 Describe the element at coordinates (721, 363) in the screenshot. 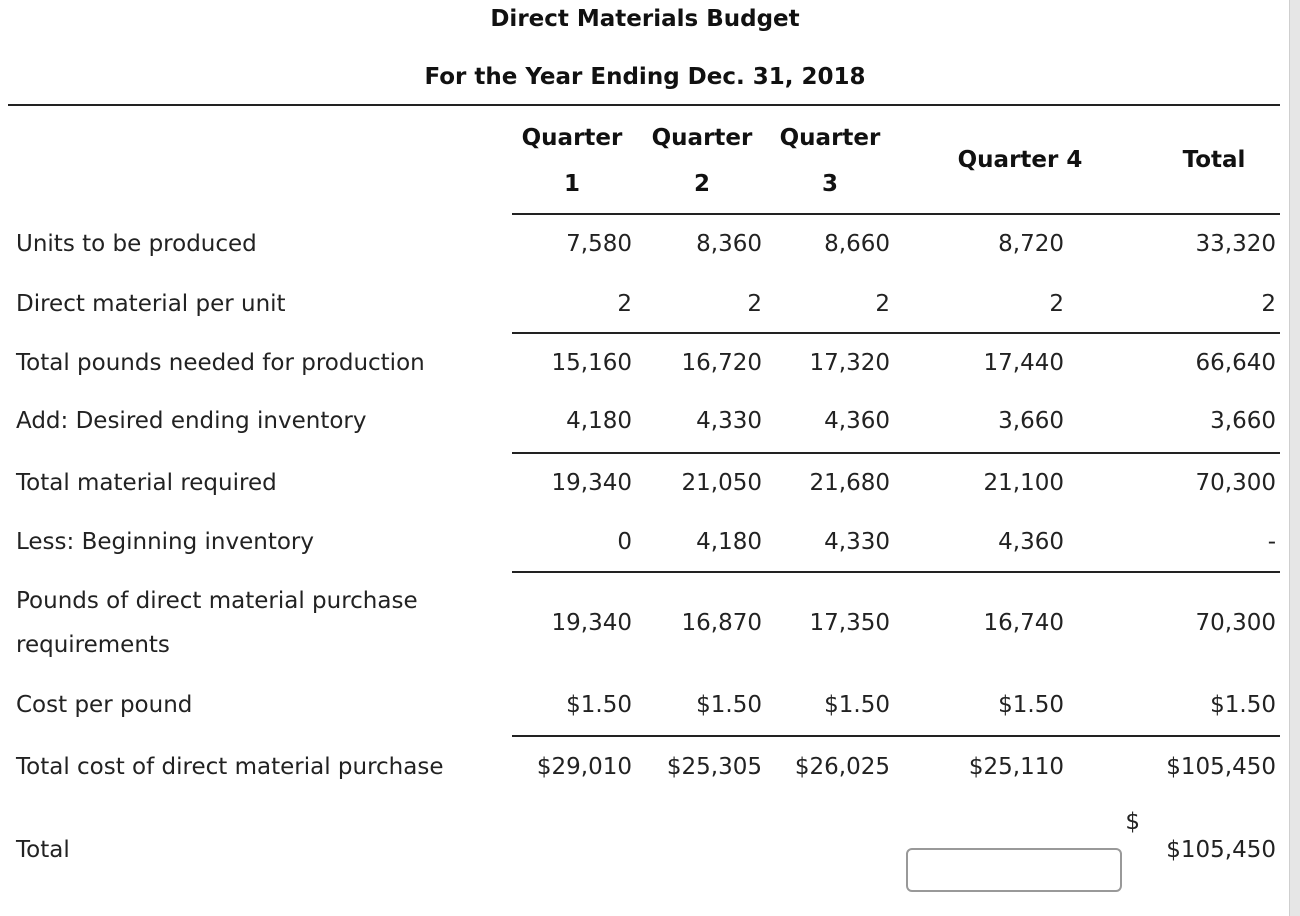

I see `row-value: 16,720` at that location.